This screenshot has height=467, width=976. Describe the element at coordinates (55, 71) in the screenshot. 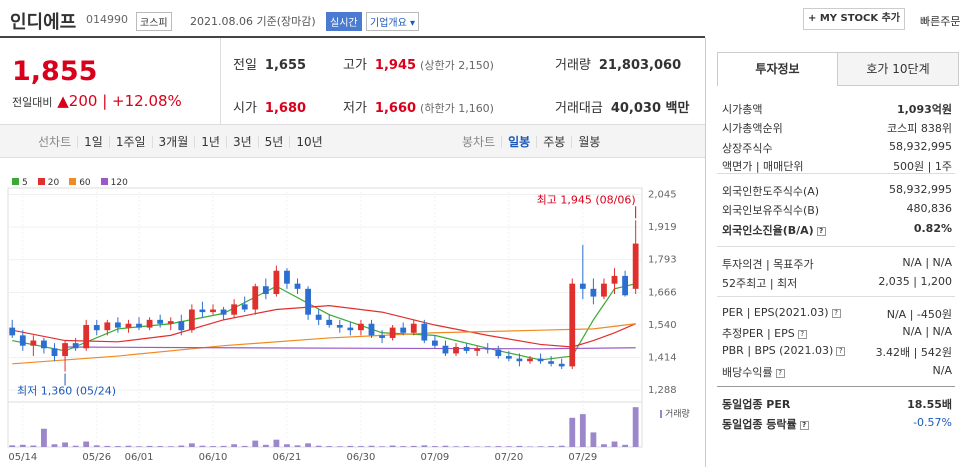

I see `price: 1,855` at that location.